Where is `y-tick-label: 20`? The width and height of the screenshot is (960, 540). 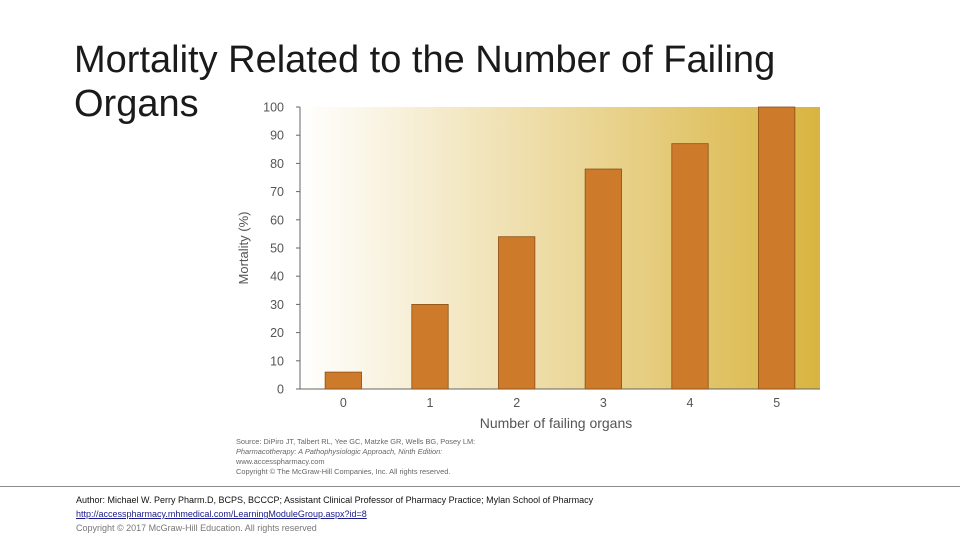 y-tick-label: 20 is located at coordinates (277, 333).